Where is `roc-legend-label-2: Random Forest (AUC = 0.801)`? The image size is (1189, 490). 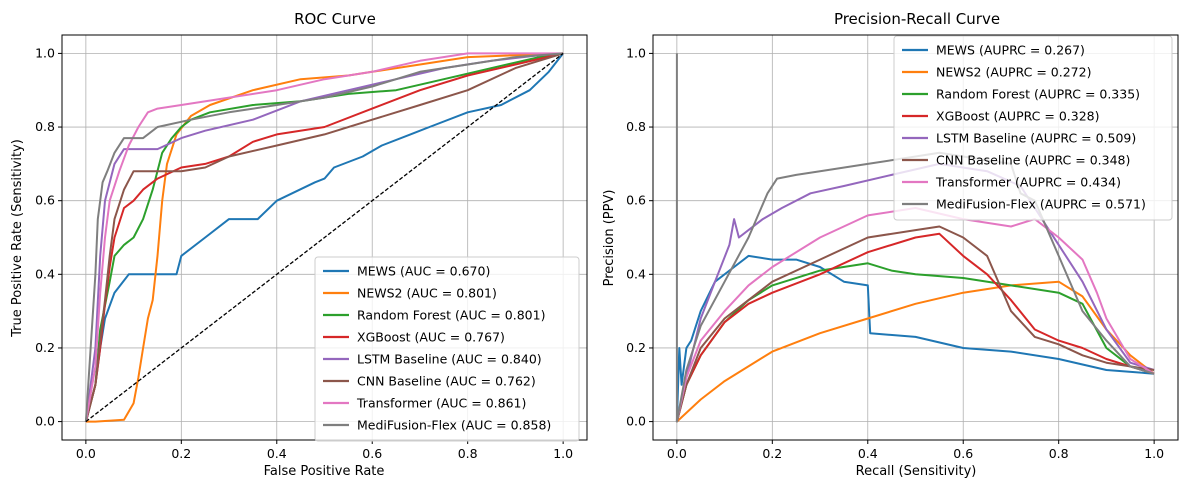
roc-legend-label-2: Random Forest (AUC = 0.801) is located at coordinates (451, 315).